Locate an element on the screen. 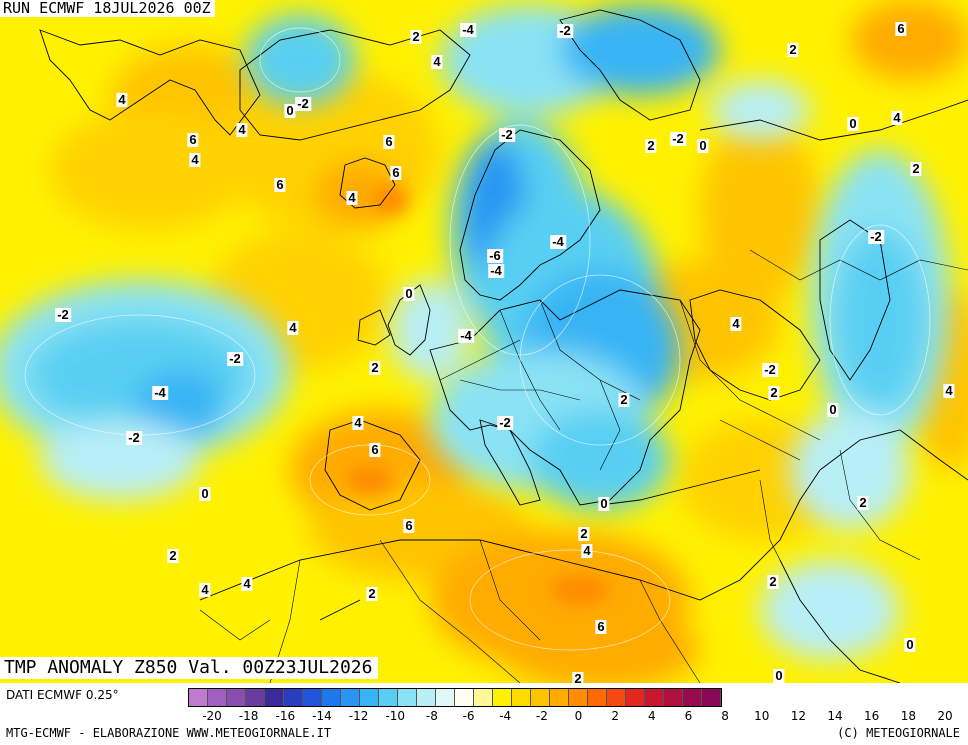  color-scale-tick: 14 is located at coordinates (835, 716).